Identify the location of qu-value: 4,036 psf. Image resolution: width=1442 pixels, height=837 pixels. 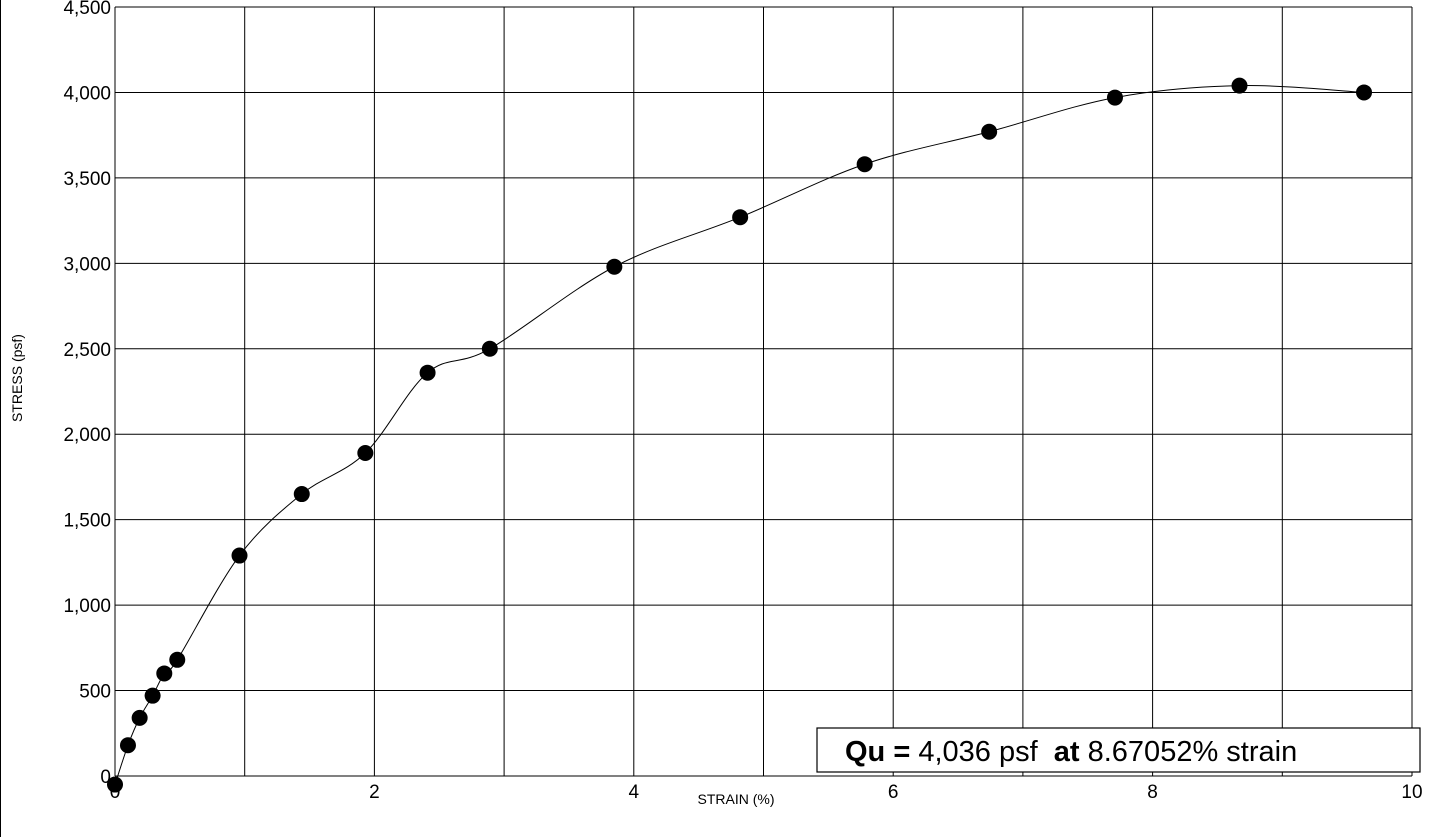
(982, 752).